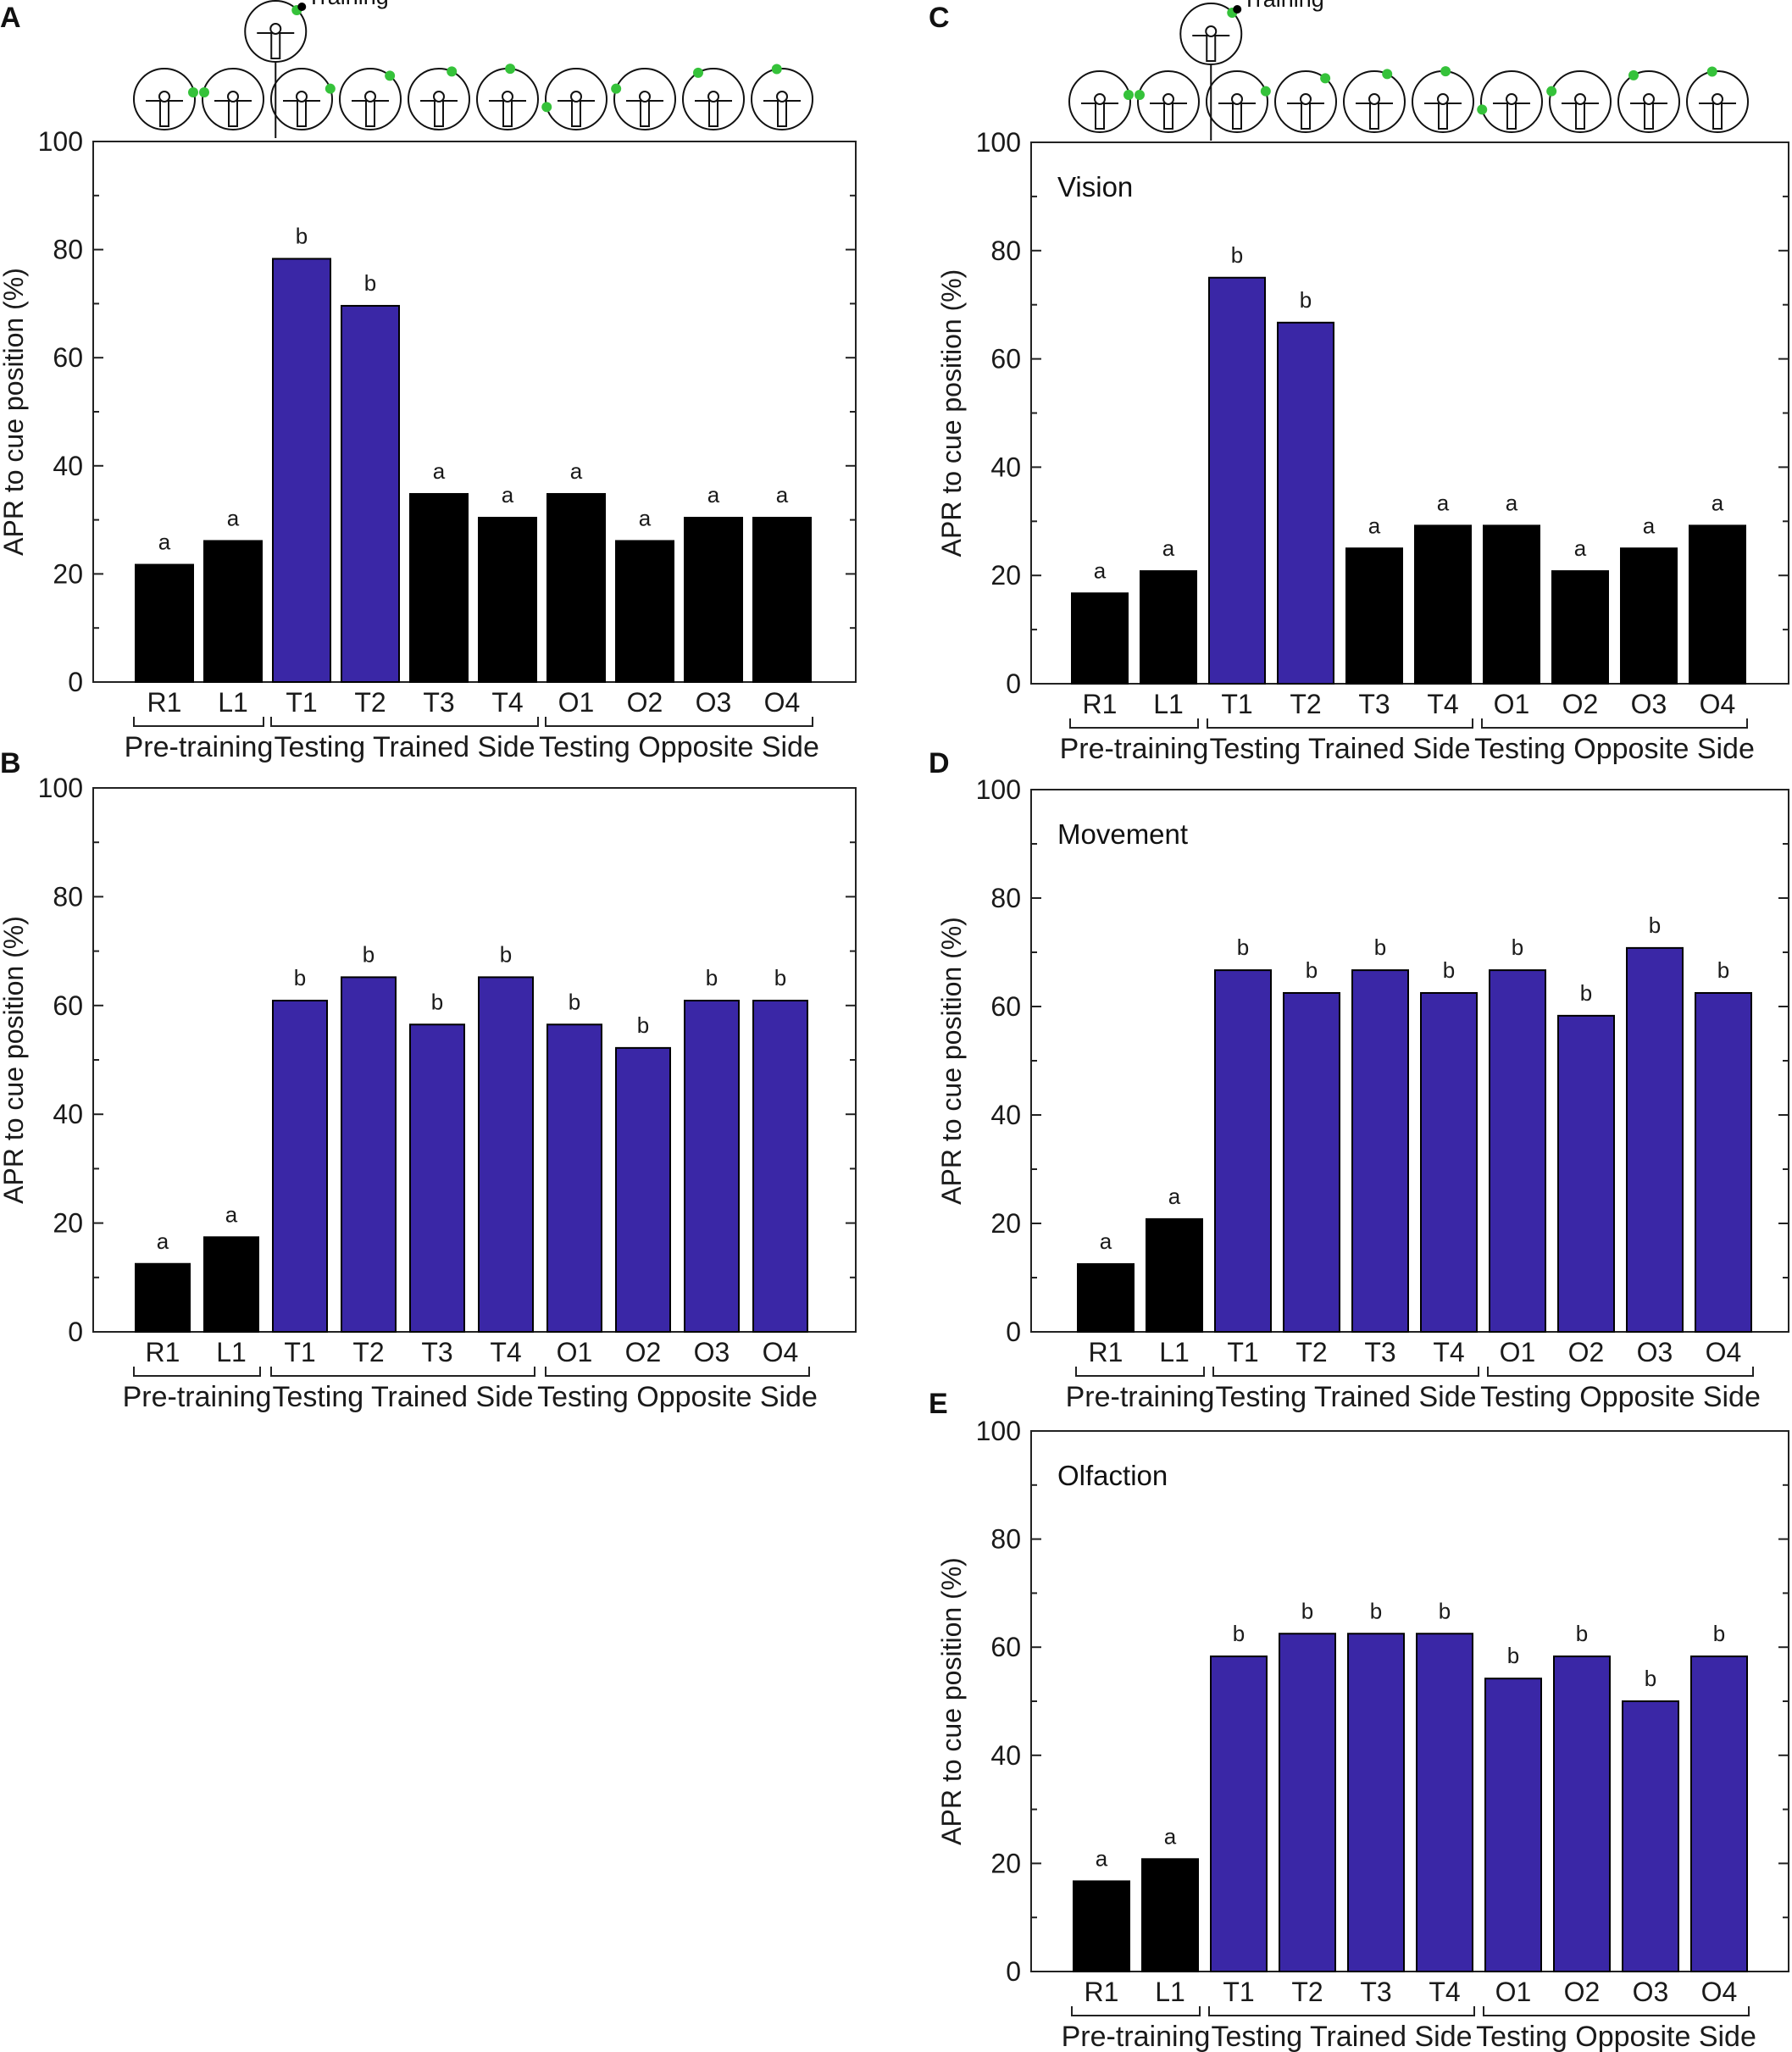 The image size is (1792, 2052). What do you see at coordinates (439, 98) in the screenshot?
I see `arena-icon-t3` at bounding box center [439, 98].